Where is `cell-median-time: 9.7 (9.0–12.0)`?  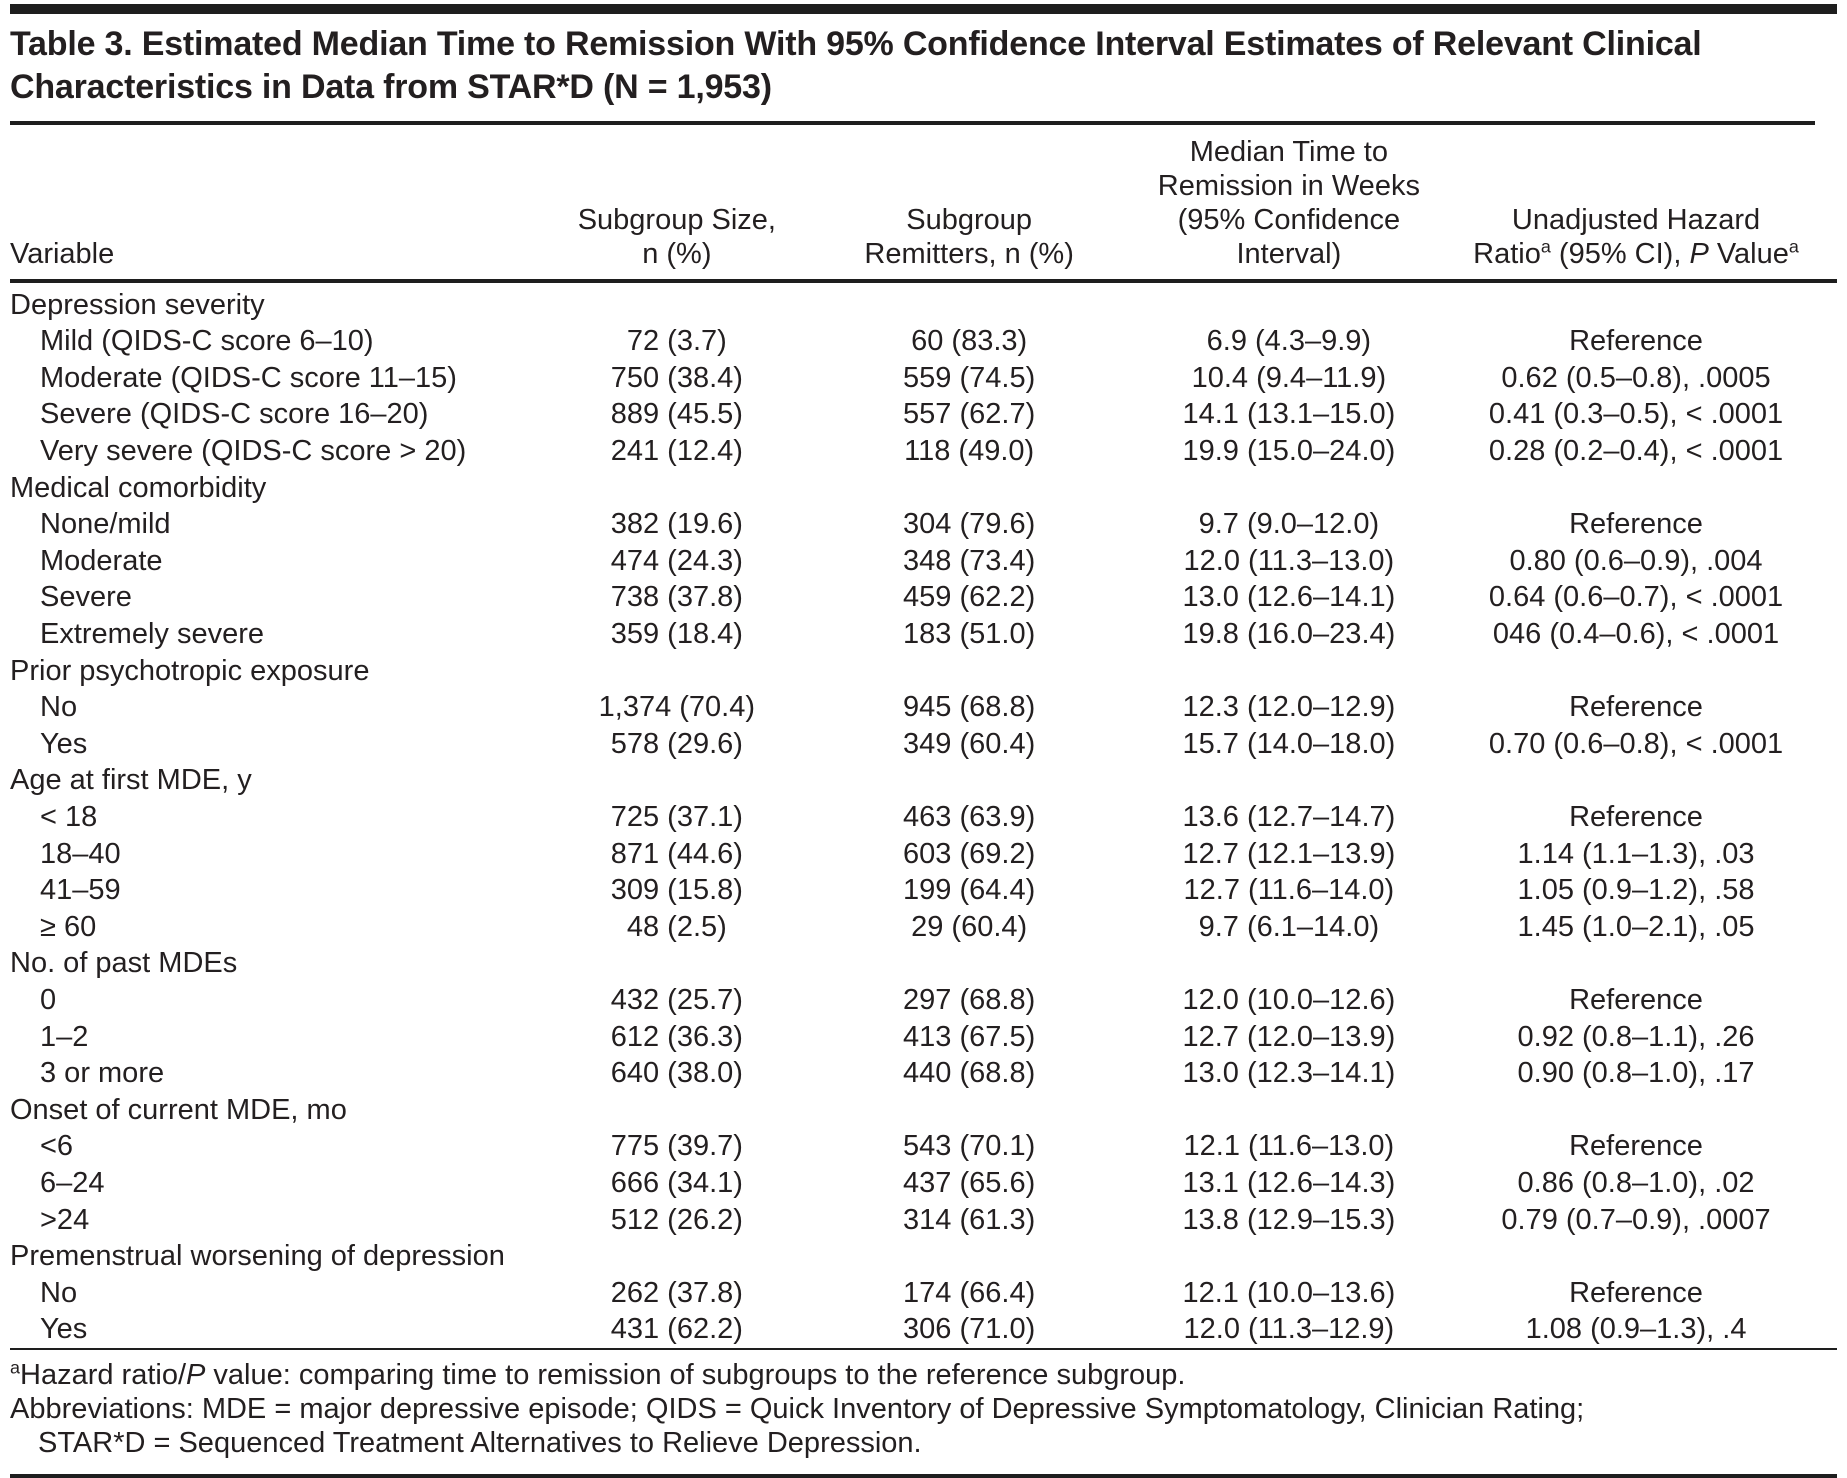 cell-median-time: 9.7 (9.0–12.0) is located at coordinates (1289, 524).